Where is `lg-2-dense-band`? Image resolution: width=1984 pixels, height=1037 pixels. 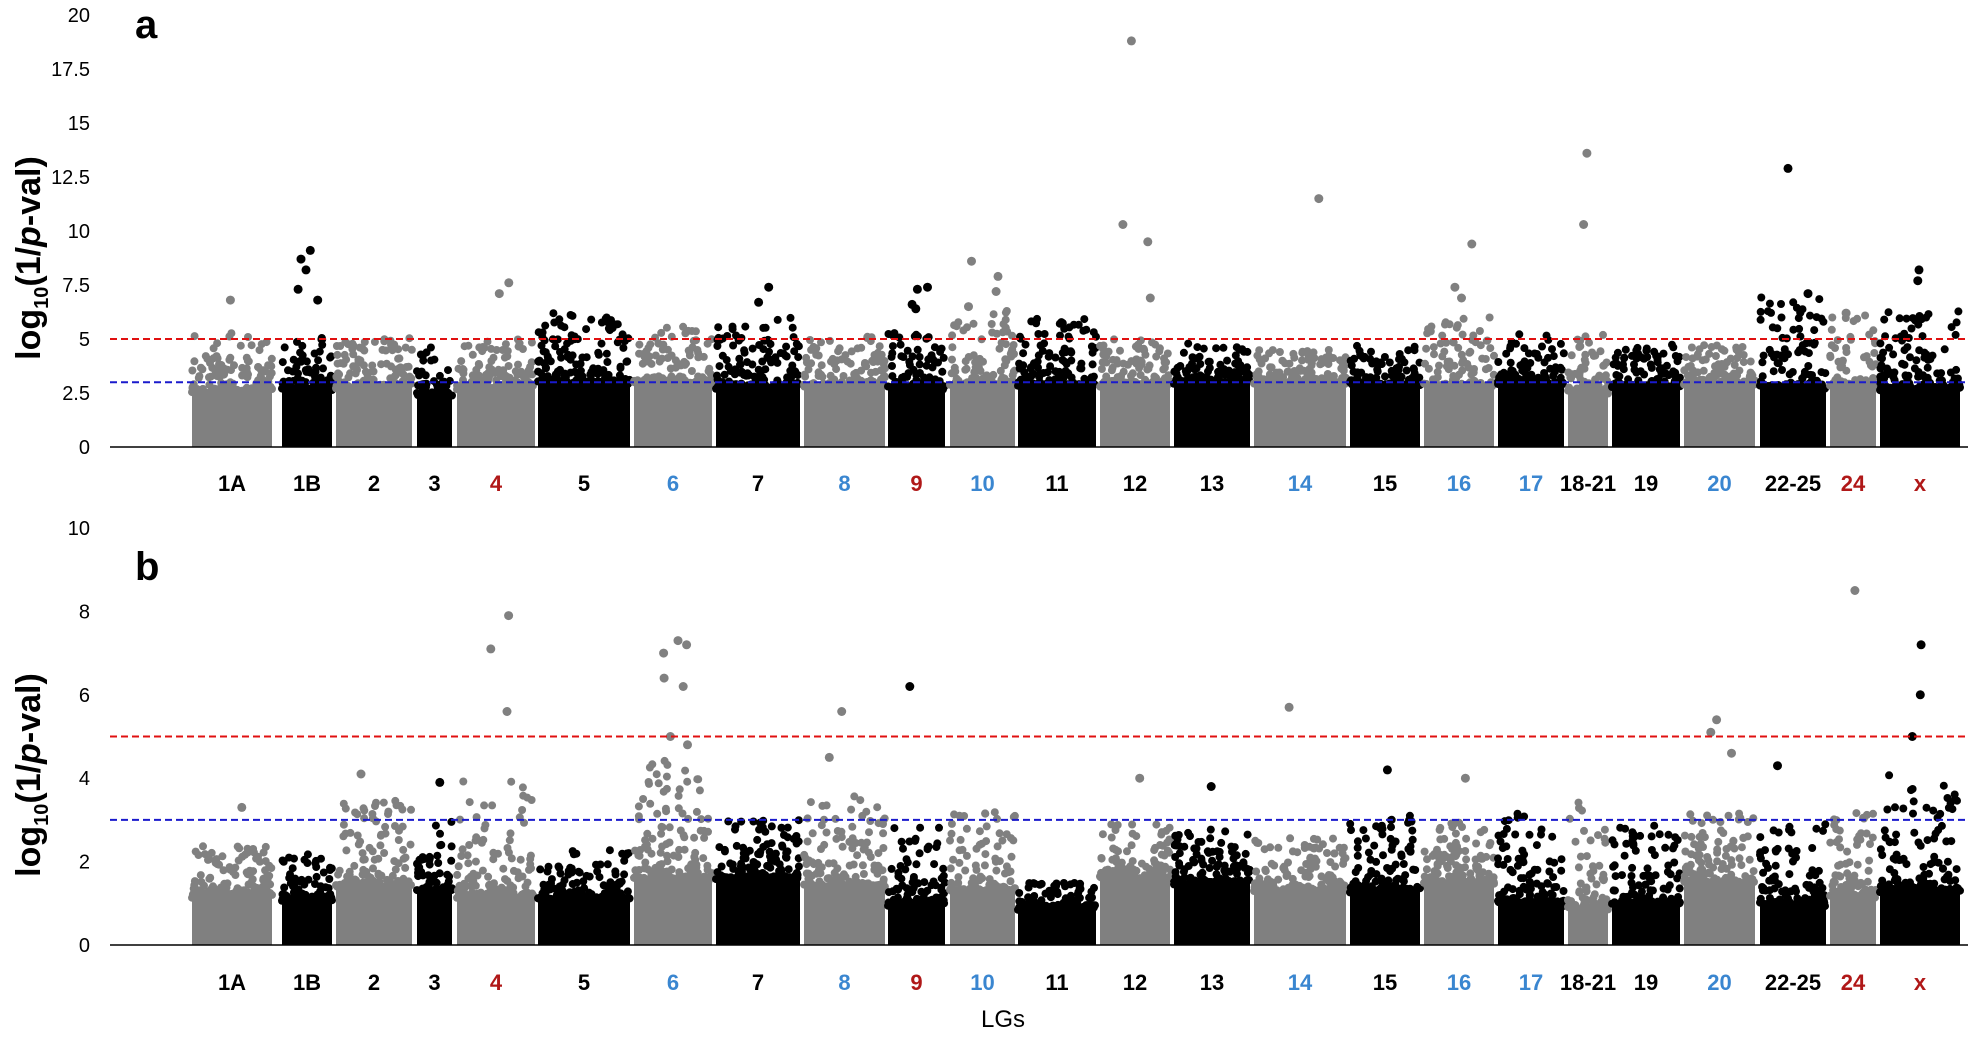 lg-2-dense-band is located at coordinates (374, 915).